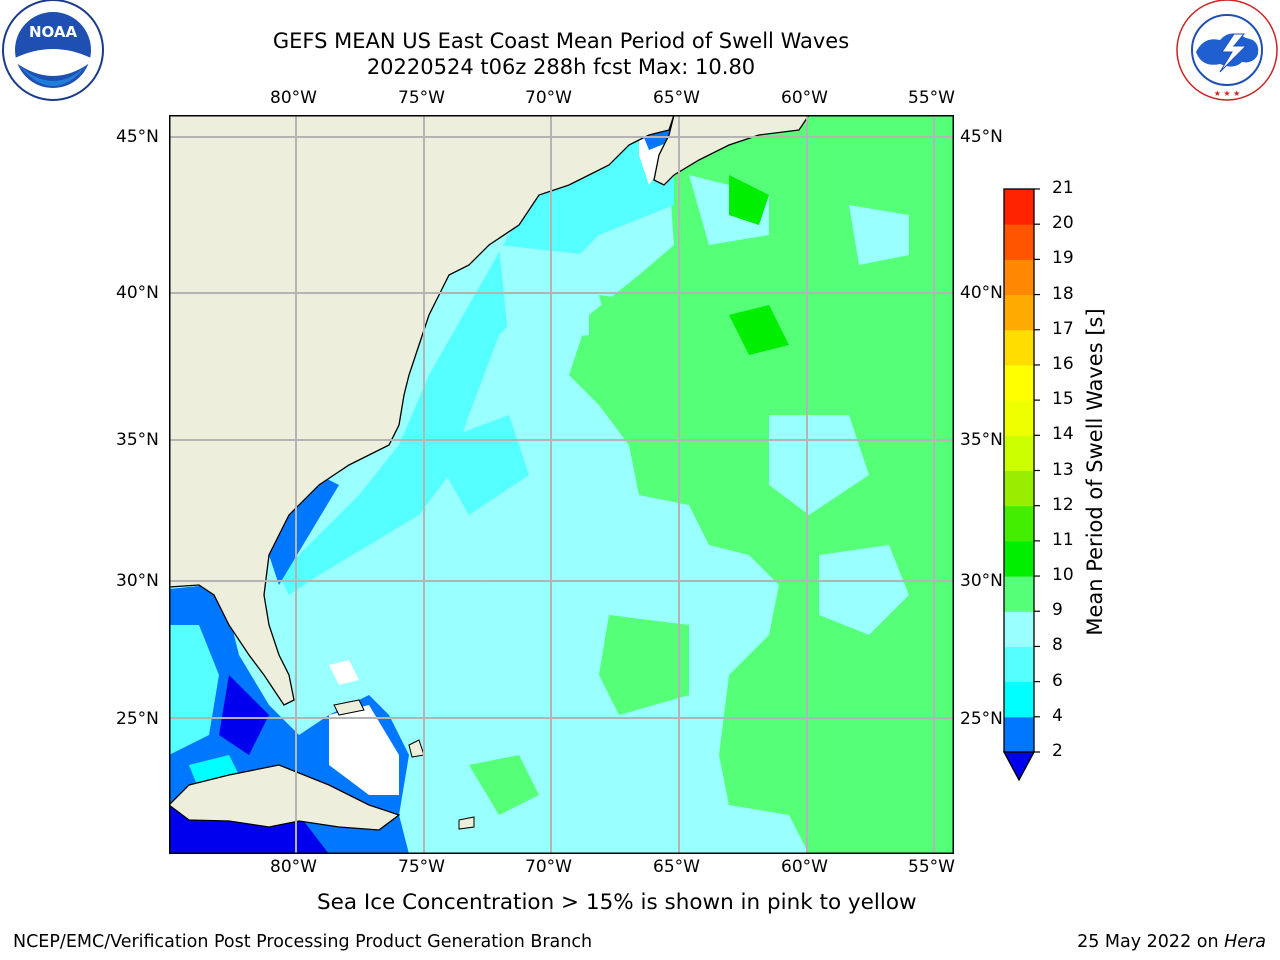 This screenshot has height=960, width=1280. What do you see at coordinates (548, 98) in the screenshot?
I see `lon-label-top-70w: 70°W` at bounding box center [548, 98].